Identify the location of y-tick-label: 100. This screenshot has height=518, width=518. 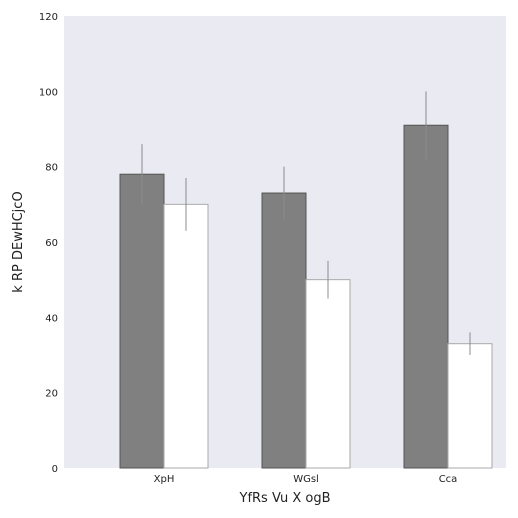
(48, 92).